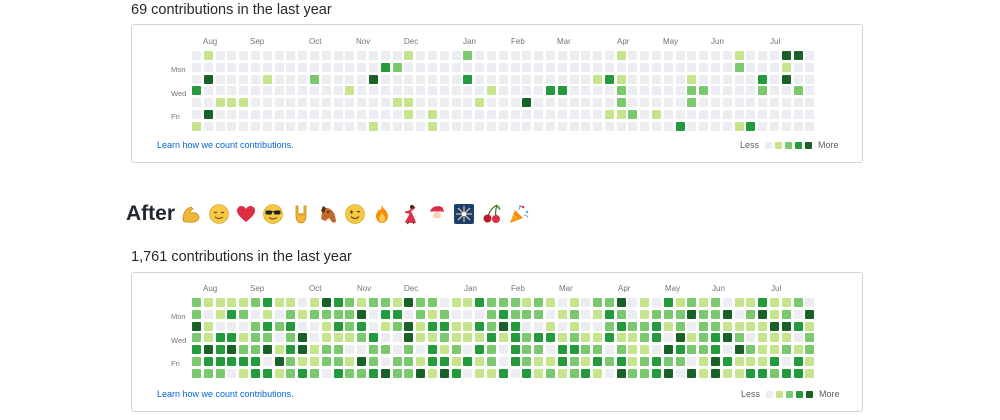 This screenshot has height=420, width=1000. What do you see at coordinates (301, 214) in the screenshot?
I see `sign-of-the-horns-icon` at bounding box center [301, 214].